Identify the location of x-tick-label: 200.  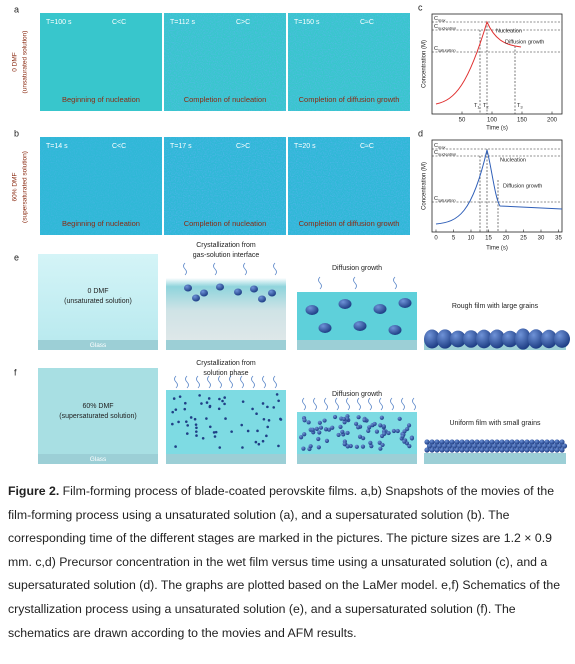
(552, 121).